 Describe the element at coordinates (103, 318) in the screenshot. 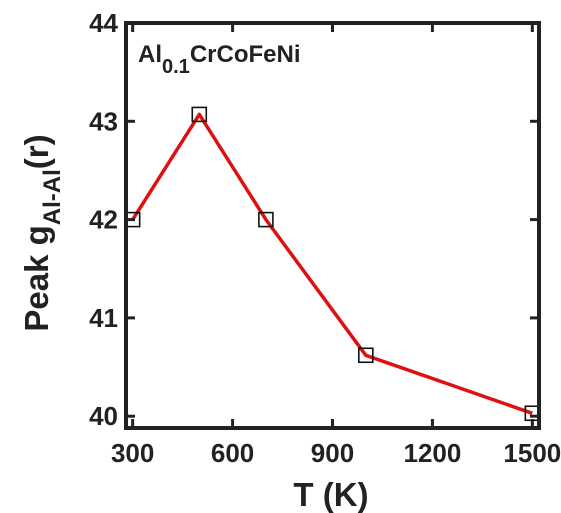

I see `y-tick-label-41: 41` at that location.